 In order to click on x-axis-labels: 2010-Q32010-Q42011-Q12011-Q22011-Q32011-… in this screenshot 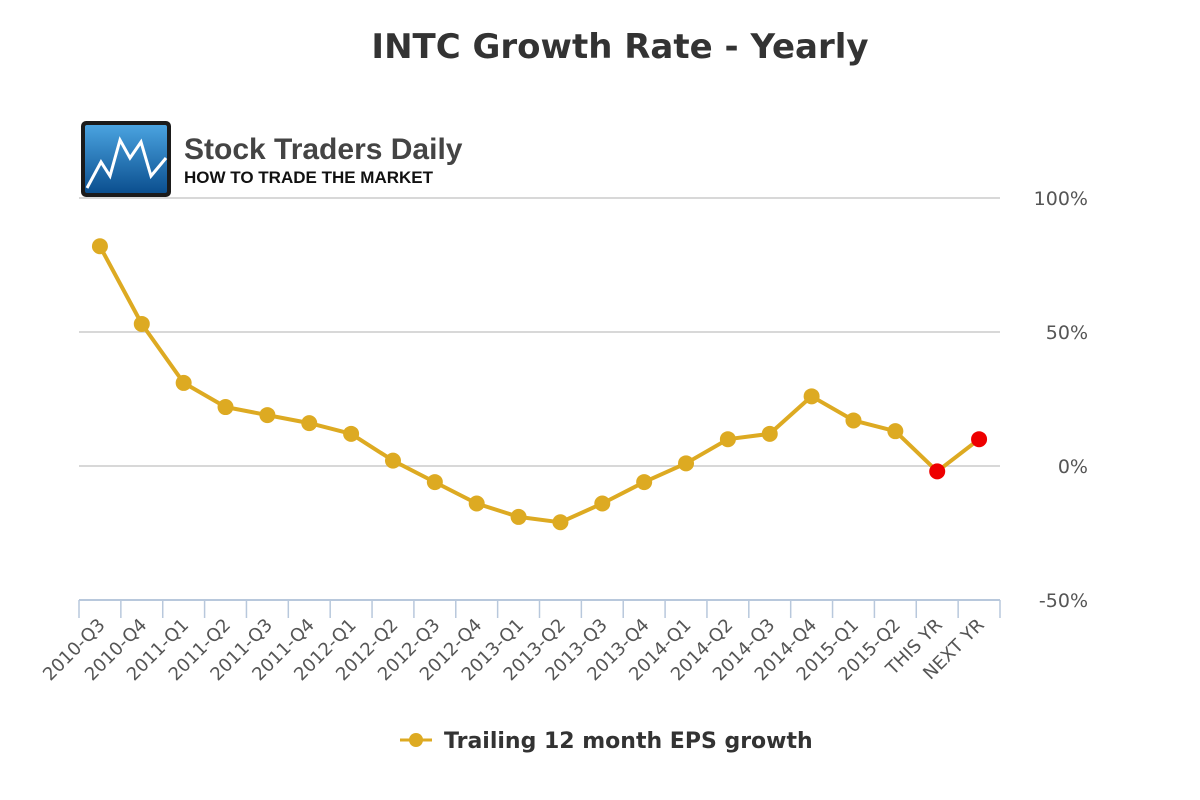, I will do `click(514, 650)`.